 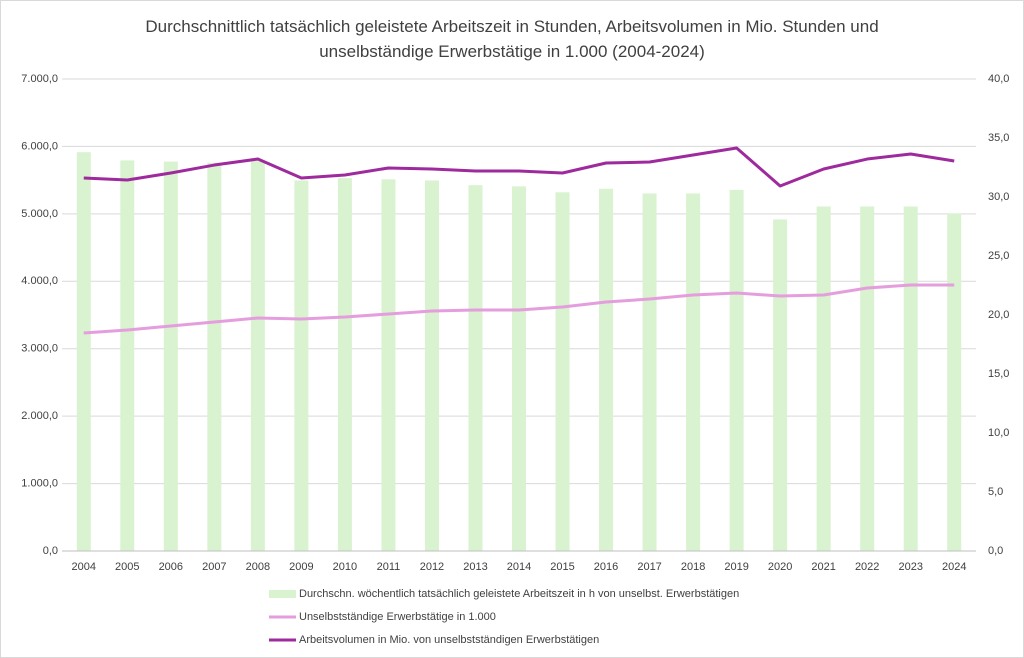 What do you see at coordinates (432, 567) in the screenshot?
I see `x-tick-label: 2012` at bounding box center [432, 567].